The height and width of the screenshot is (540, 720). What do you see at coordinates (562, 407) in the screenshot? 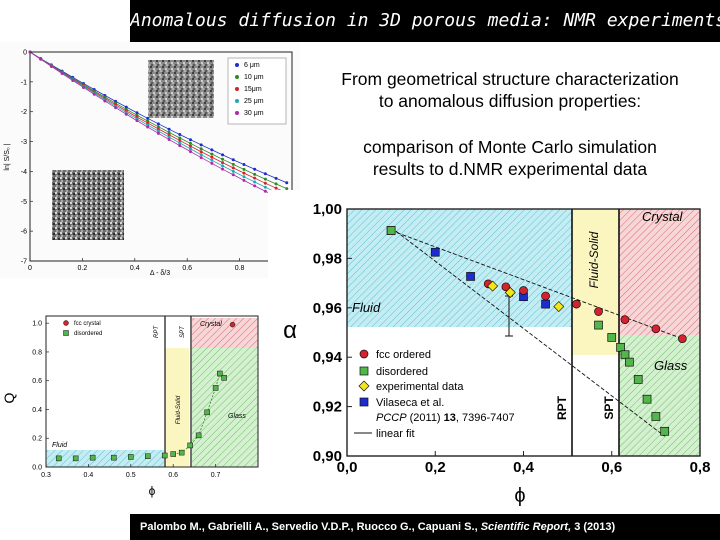
I see `region-label-rpt: RPT` at bounding box center [562, 407].